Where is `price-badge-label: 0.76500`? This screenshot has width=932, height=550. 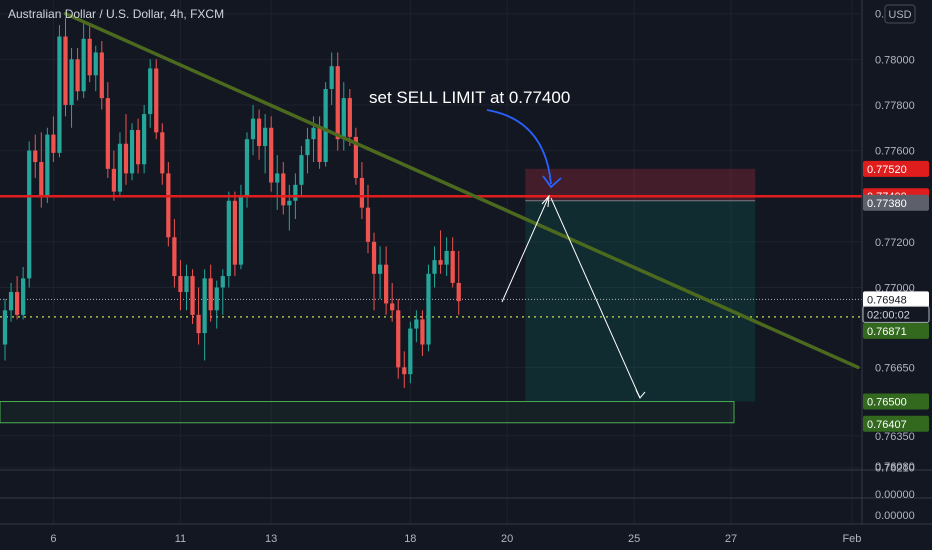
price-badge-label: 0.76500 is located at coordinates (887, 403).